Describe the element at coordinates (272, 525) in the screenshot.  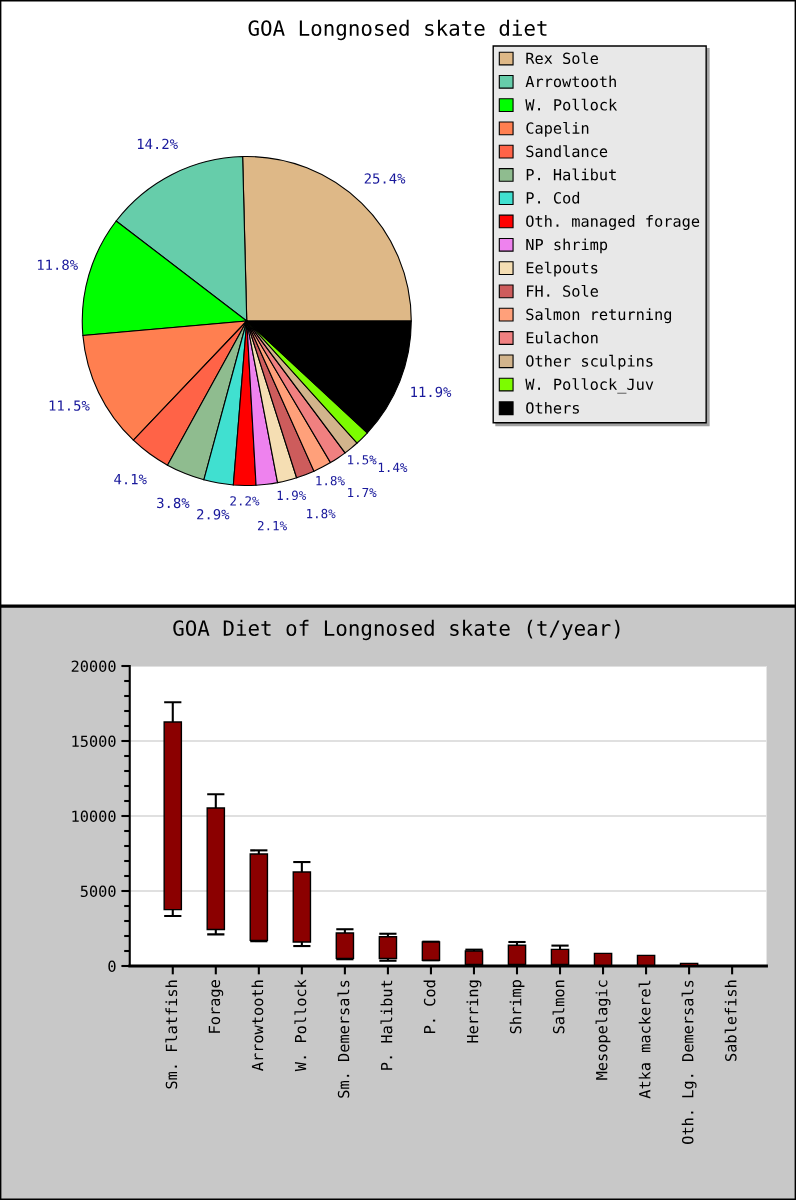
I see `data-label: 2.1%` at that location.